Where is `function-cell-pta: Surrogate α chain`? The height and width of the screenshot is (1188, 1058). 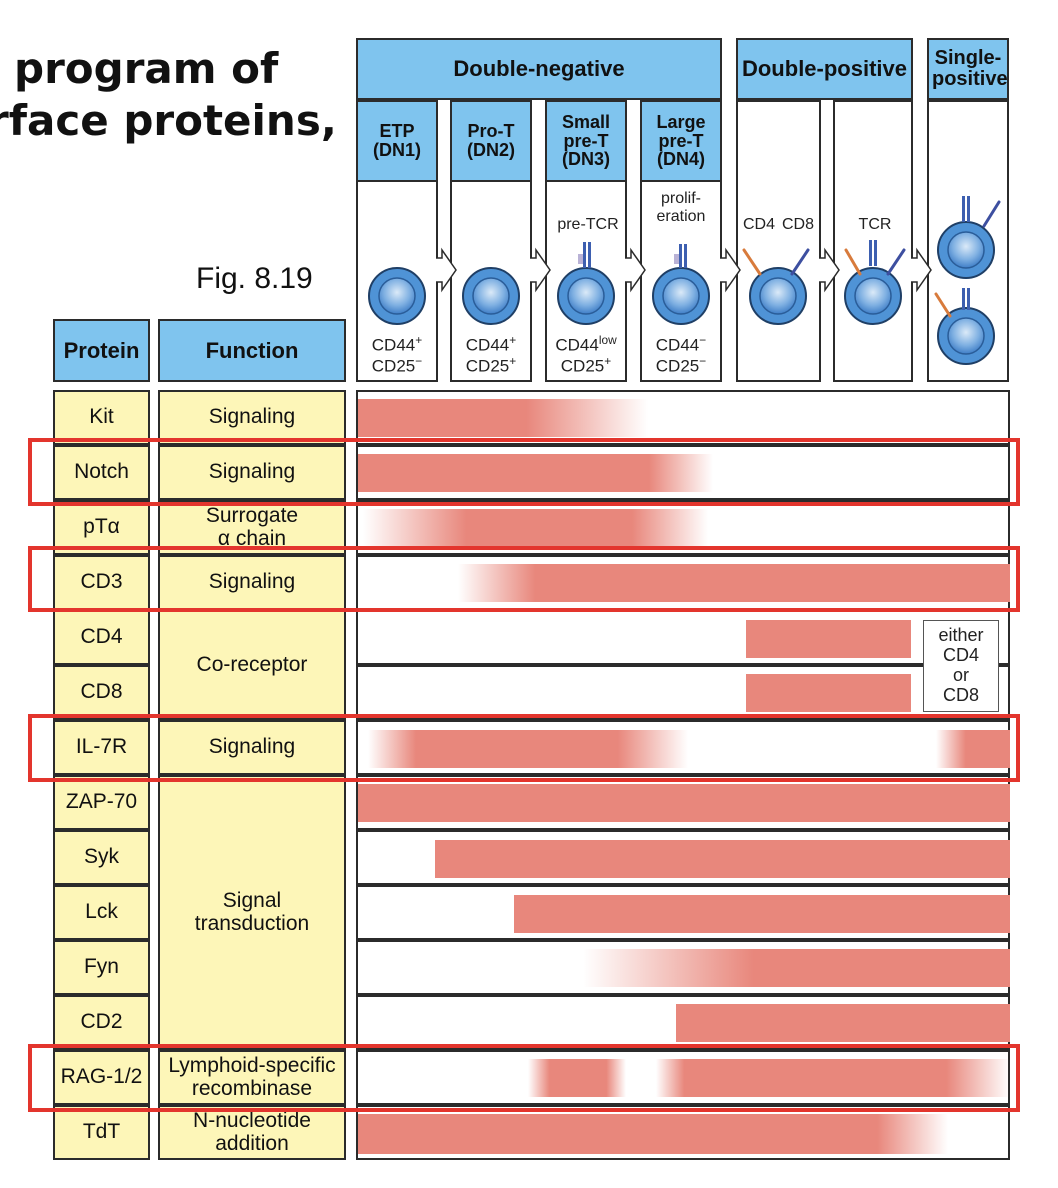 function-cell-pta: Surrogate α chain is located at coordinates (252, 527).